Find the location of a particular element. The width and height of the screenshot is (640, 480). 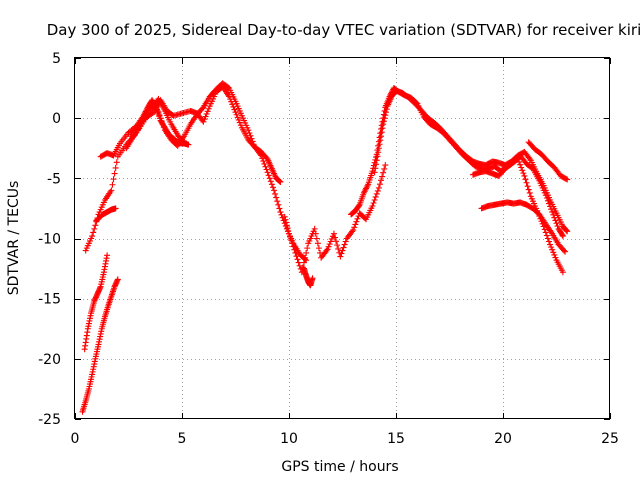

y-tick-label: -10 is located at coordinates (49, 240).